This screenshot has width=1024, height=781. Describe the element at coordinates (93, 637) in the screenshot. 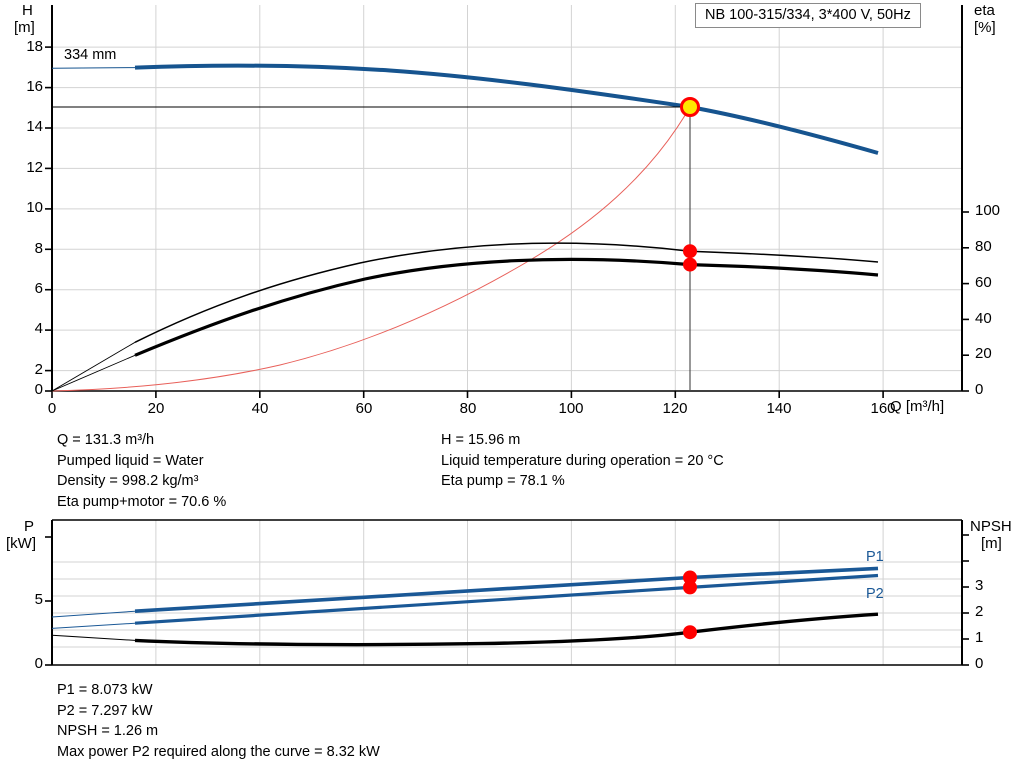

I see `npsh-curve-extension` at that location.